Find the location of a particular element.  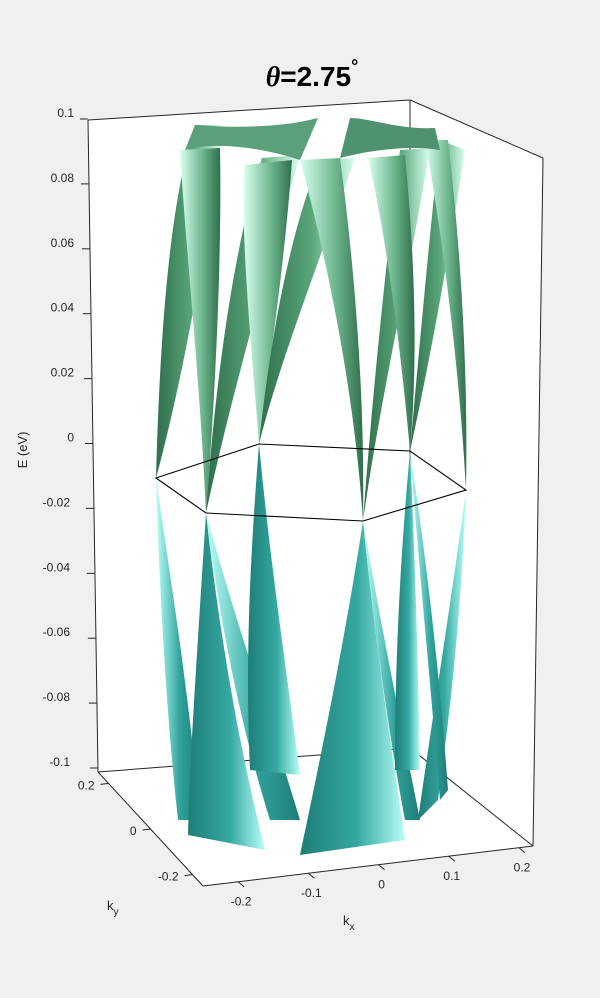

x-tick-label: 0 is located at coordinates (381, 885).